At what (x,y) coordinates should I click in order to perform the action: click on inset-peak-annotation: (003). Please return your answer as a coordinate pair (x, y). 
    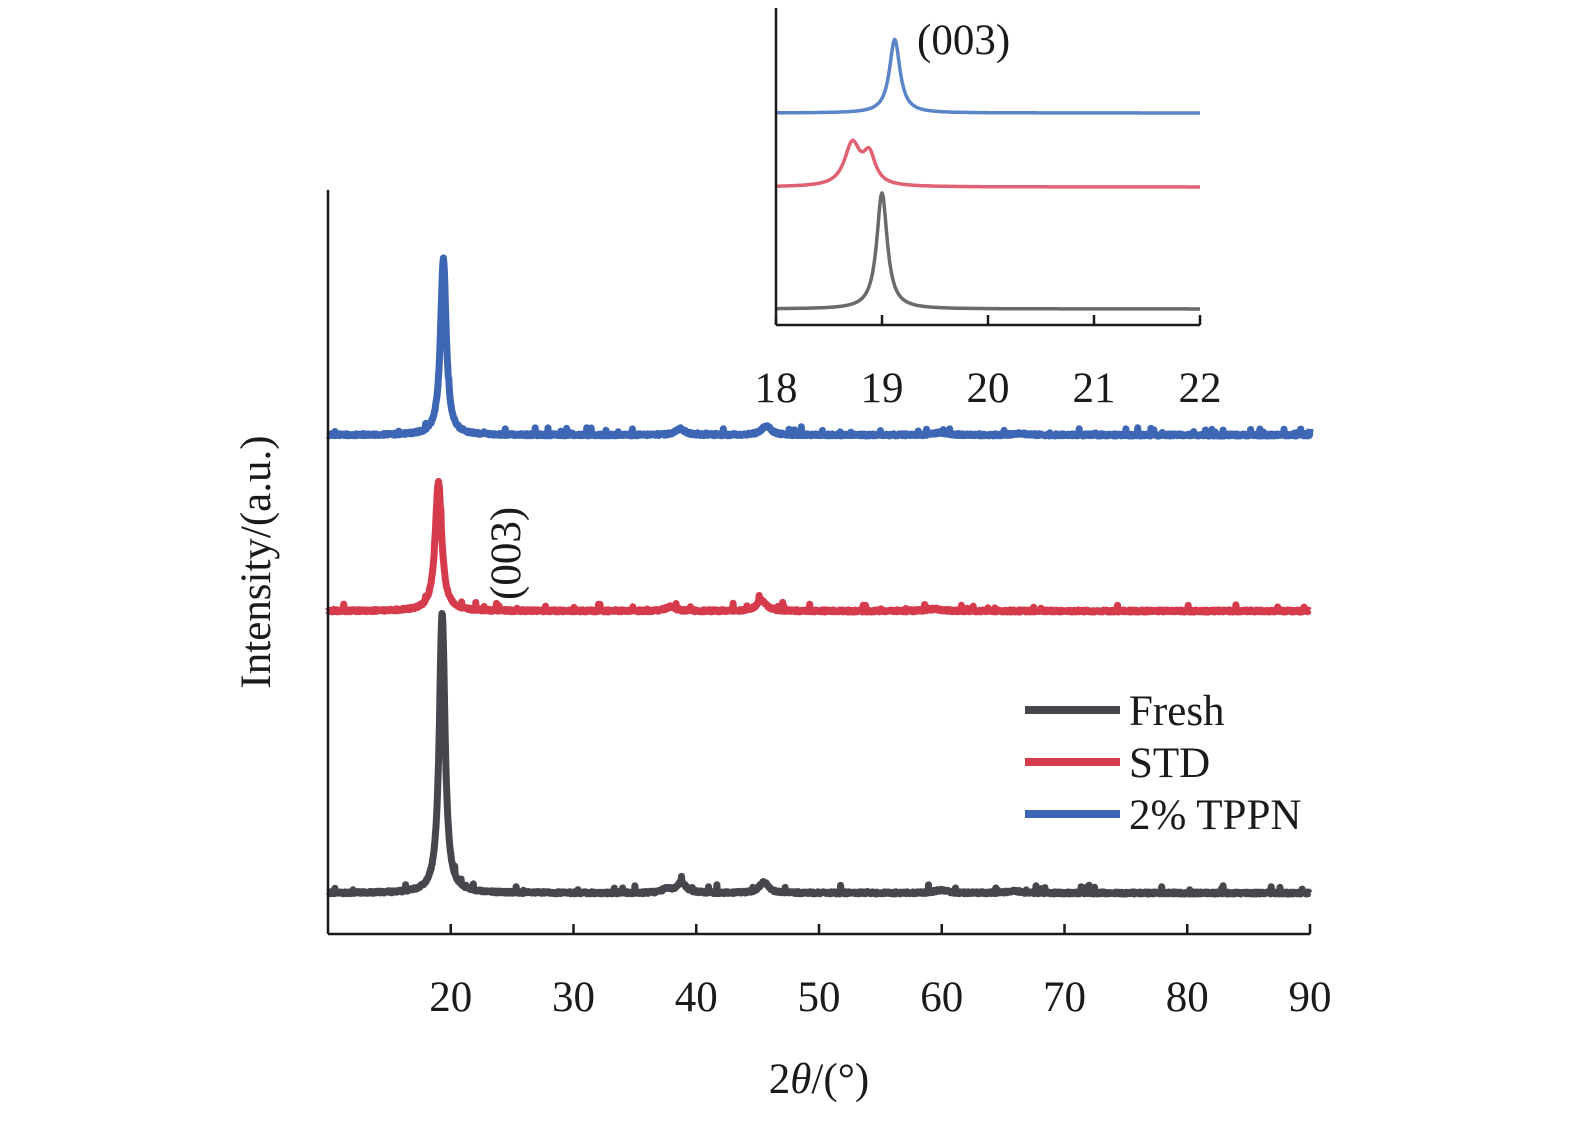
    Looking at the image, I should click on (963, 40).